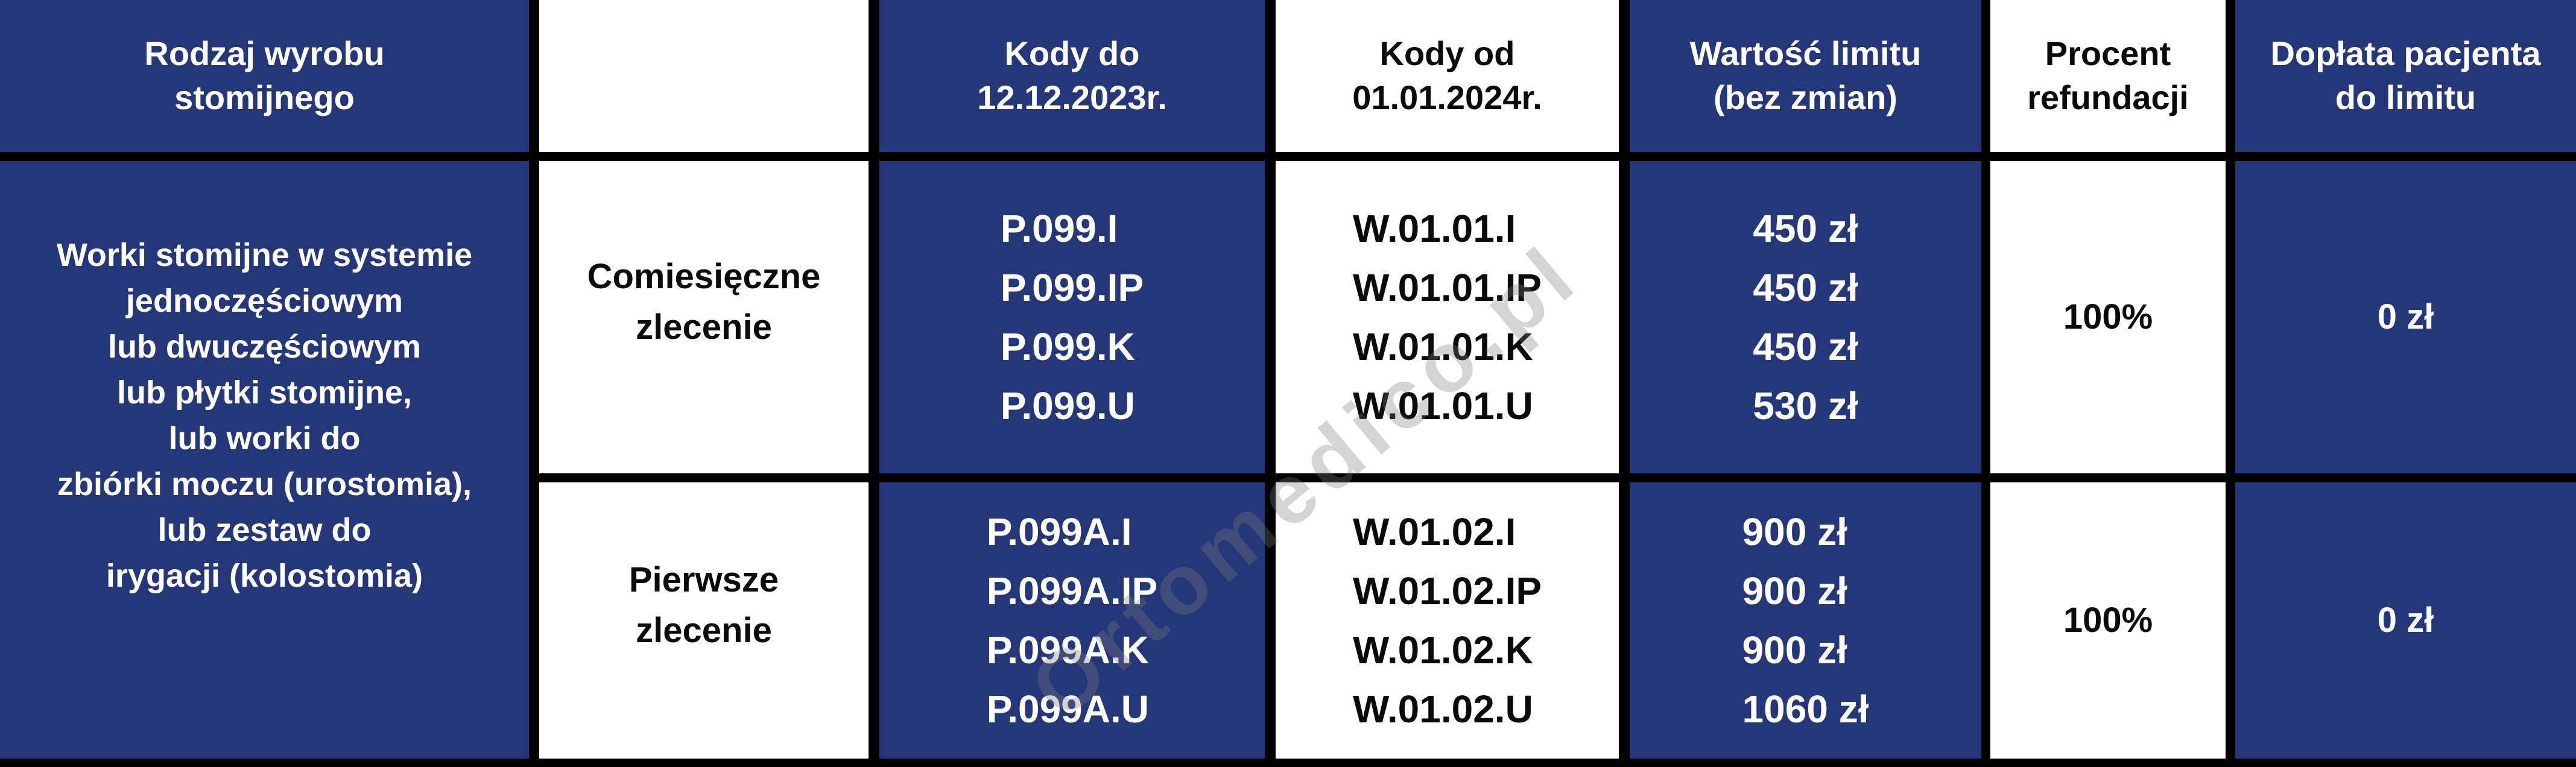 This screenshot has height=767, width=2576. What do you see at coordinates (264, 76) in the screenshot?
I see `header-product-type: Rodzaj wyrobu stomijnego` at bounding box center [264, 76].